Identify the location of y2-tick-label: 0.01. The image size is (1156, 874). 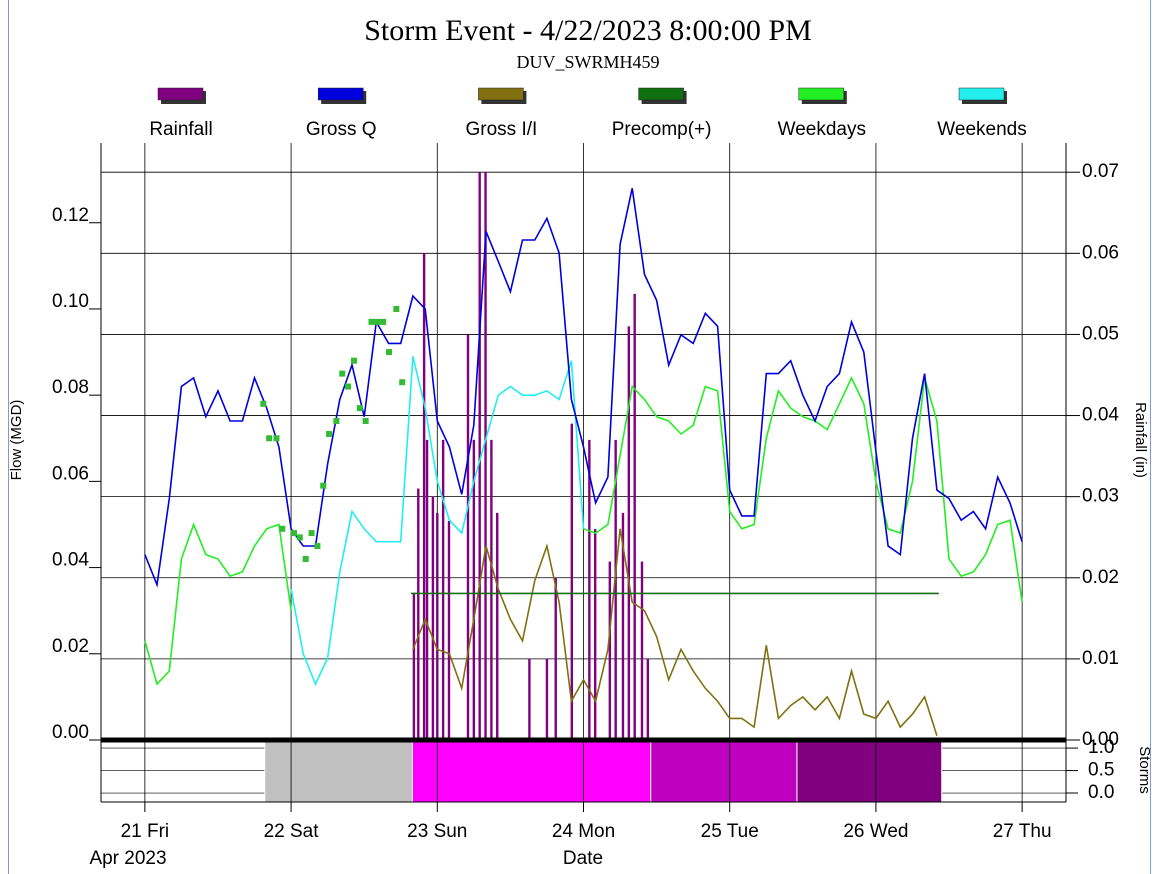
(1100, 658).